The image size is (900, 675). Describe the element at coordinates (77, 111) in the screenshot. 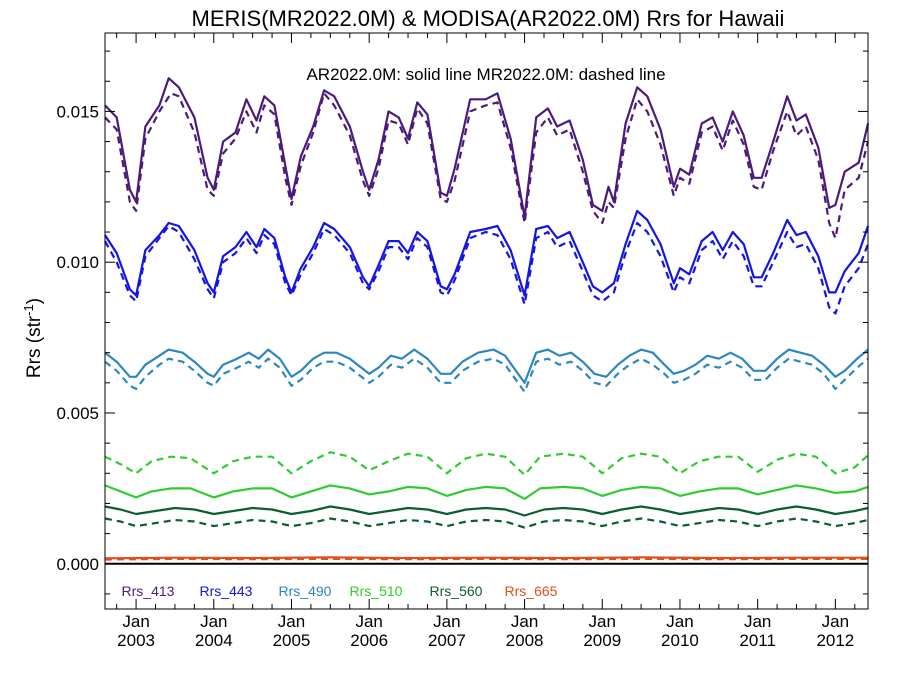

I see `y-tick-label: 0.015` at that location.